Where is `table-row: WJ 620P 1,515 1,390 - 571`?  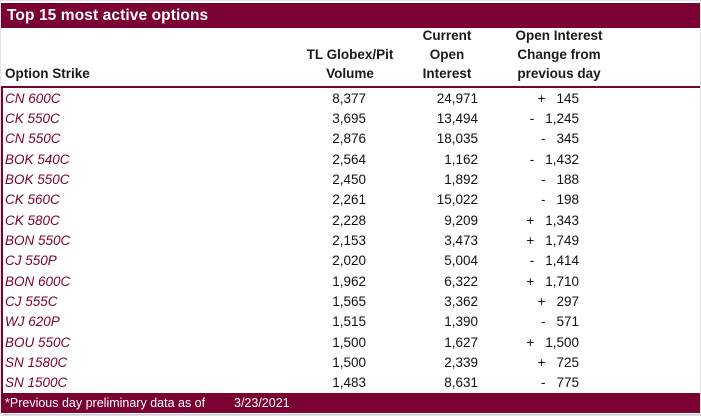
table-row: WJ 620P 1,515 1,390 - 571 is located at coordinates (350, 322).